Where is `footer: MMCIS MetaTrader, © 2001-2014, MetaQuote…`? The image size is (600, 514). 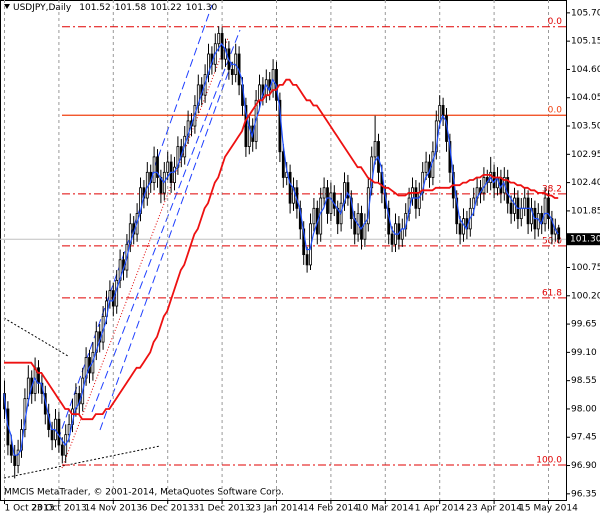
footer: MMCIS MetaTrader, © 2001-2014, MetaQuote… is located at coordinates (144, 493).